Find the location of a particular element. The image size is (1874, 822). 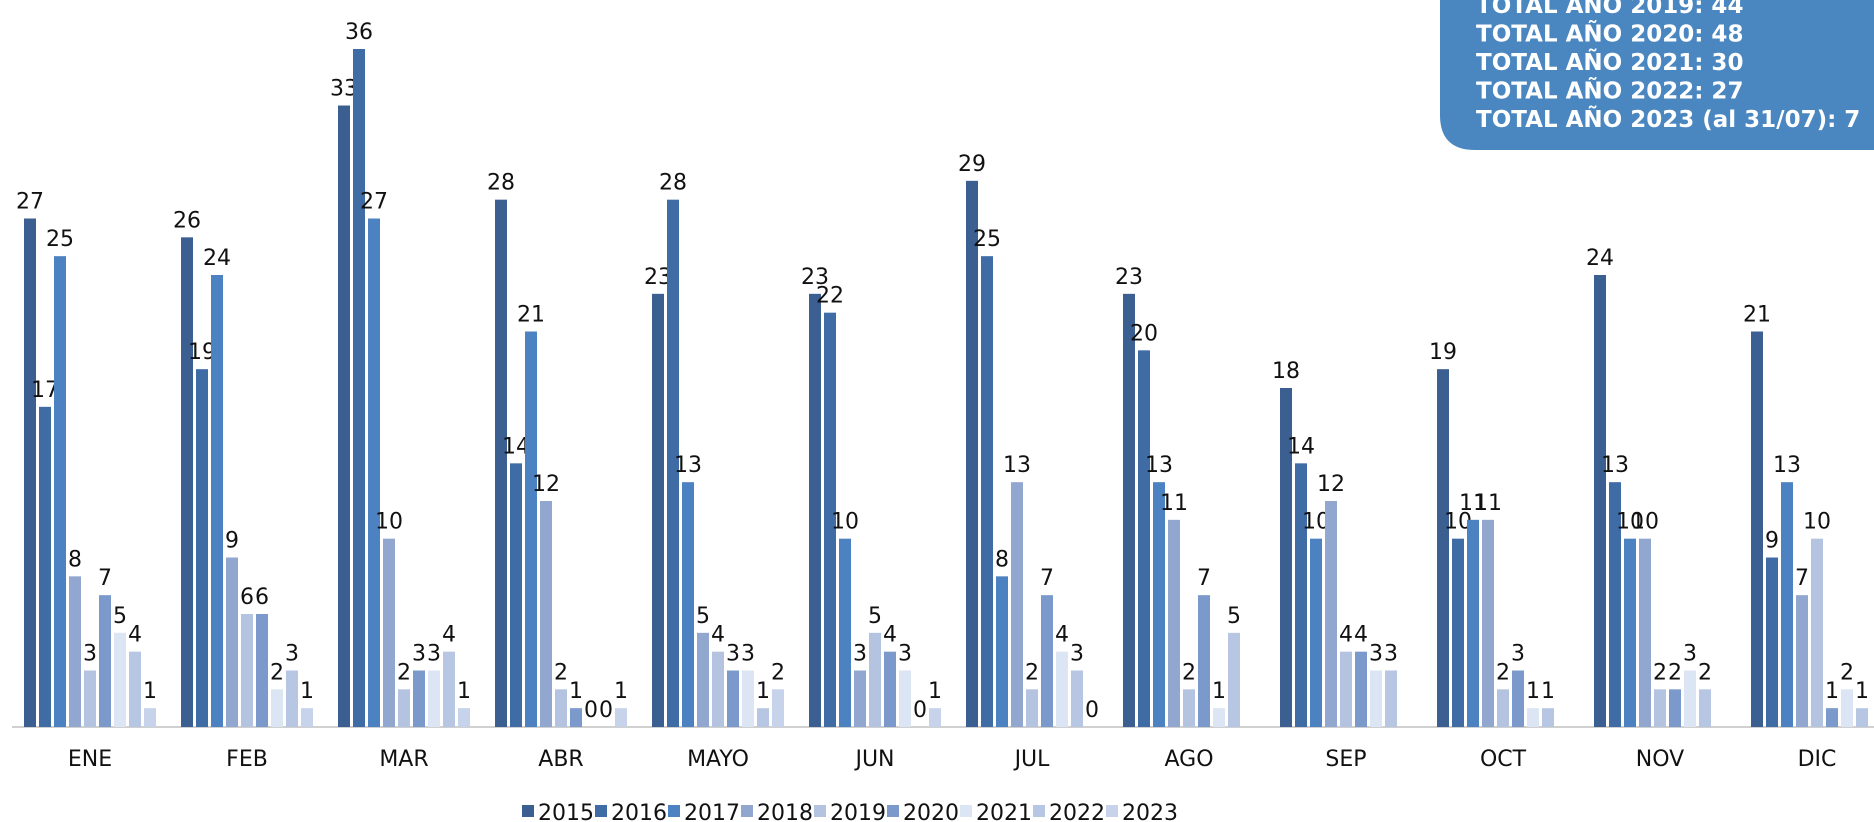

legend-label: 2018 is located at coordinates (785, 811).